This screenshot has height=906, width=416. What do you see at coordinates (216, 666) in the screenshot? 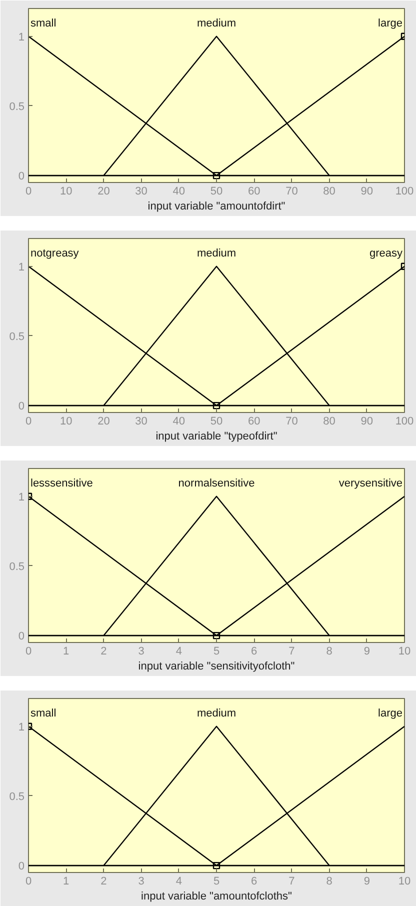
I see `x-axis-title: input variable "sensitivityofcloth"` at bounding box center [216, 666].